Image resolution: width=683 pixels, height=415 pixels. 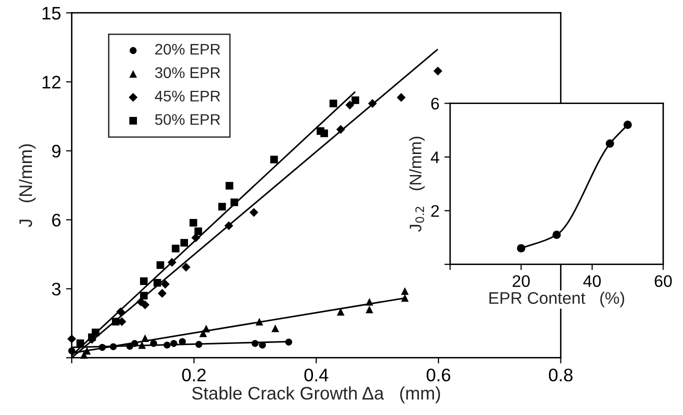 I want to click on y-tick-label: 15, so click(x=51, y=13).